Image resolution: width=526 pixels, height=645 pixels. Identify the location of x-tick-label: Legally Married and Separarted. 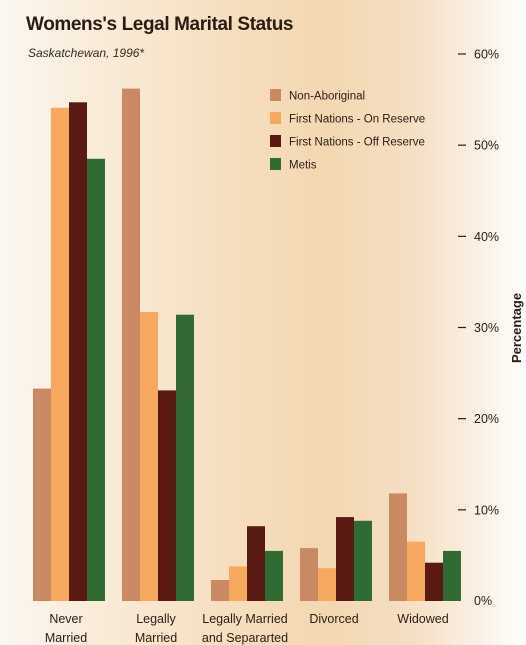
(245, 628).